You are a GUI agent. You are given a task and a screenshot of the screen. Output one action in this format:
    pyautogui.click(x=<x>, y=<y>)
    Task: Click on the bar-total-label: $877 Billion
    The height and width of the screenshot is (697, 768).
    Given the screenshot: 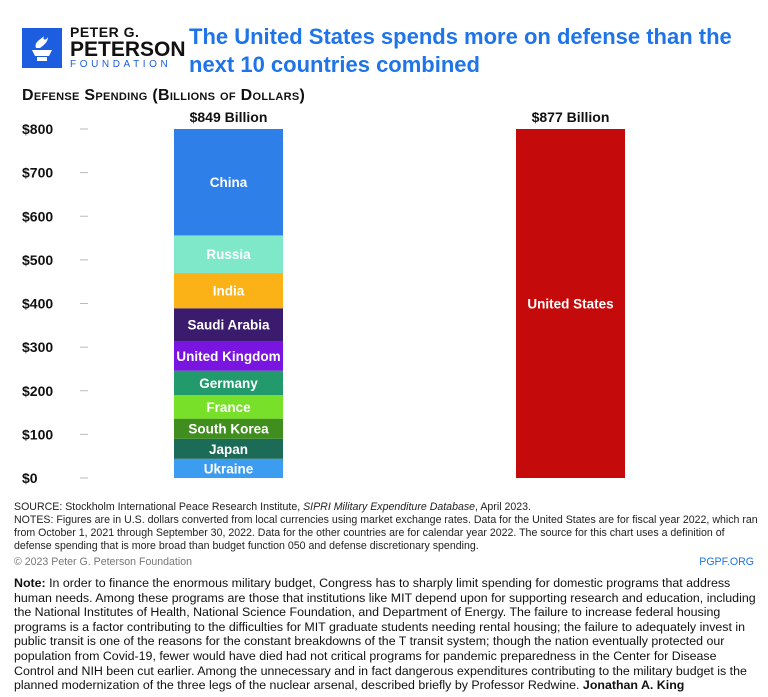 What is the action you would take?
    pyautogui.click(x=571, y=117)
    